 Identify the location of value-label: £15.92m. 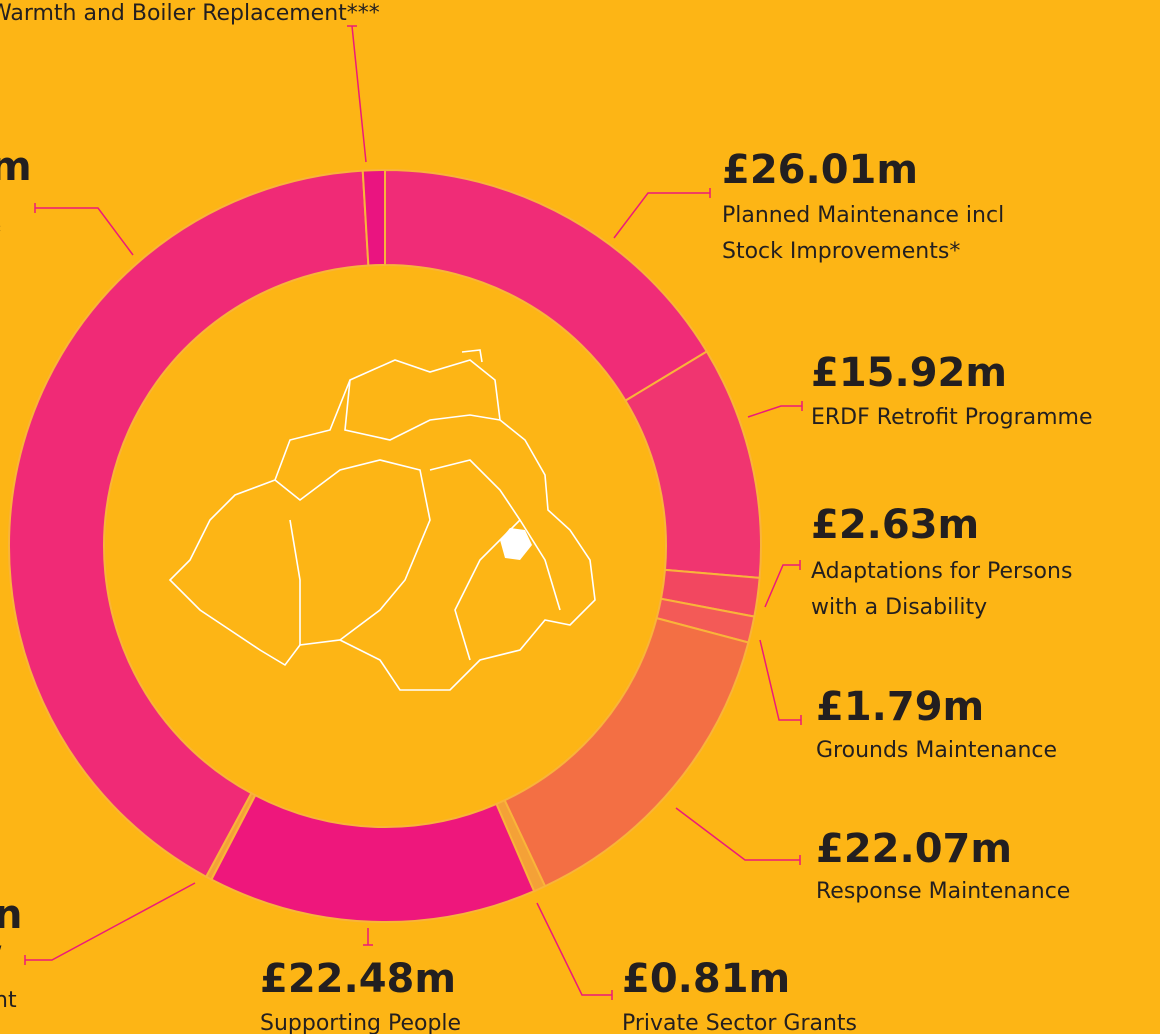
(909, 373).